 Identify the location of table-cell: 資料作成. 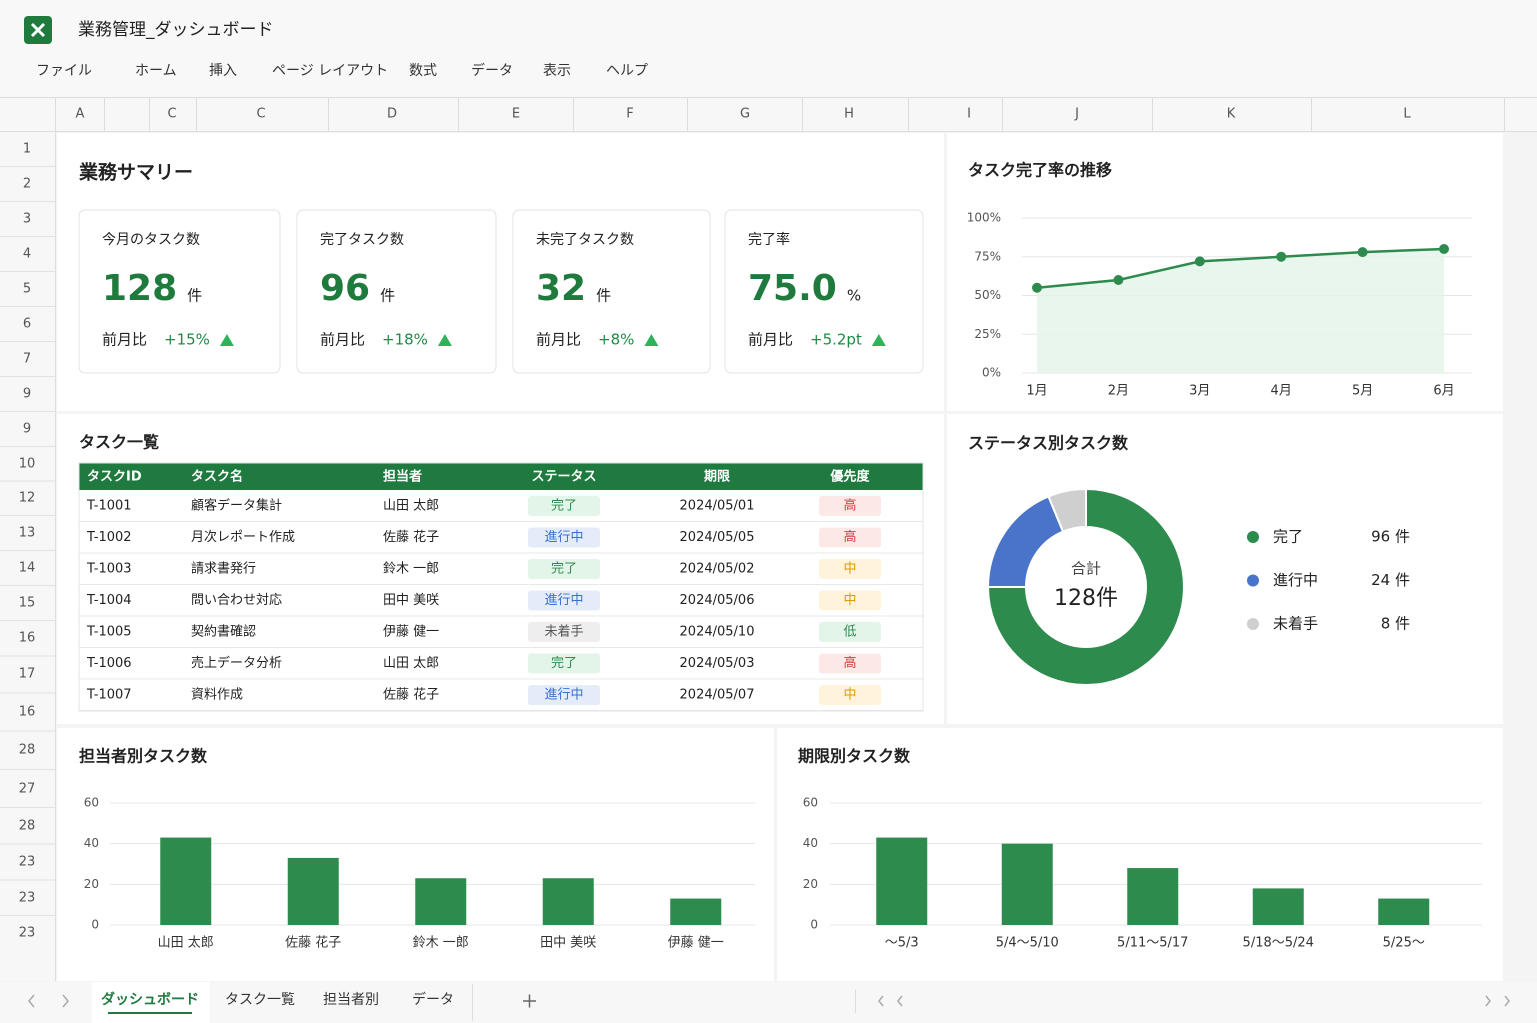
(217, 695).